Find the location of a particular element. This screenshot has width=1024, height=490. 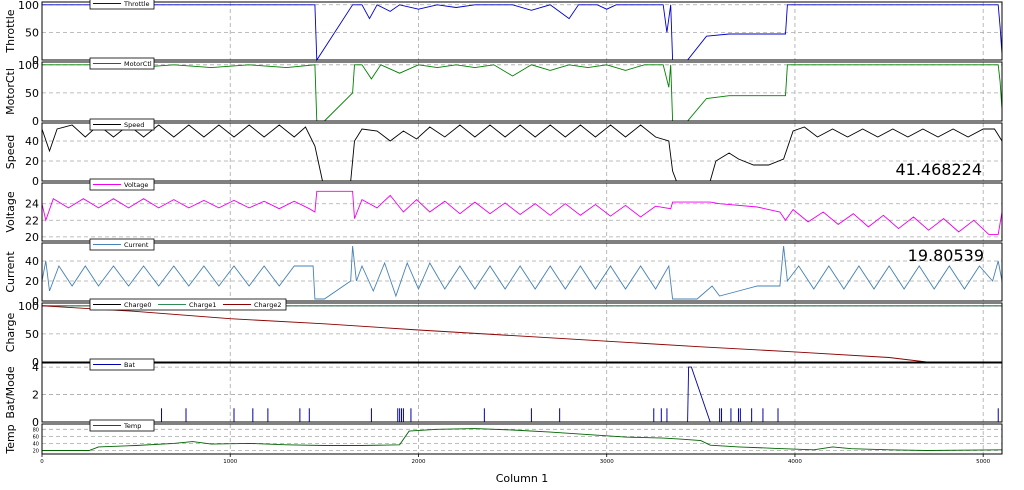

panel-throttle-legend-label: Throttle is located at coordinates (136, 4).